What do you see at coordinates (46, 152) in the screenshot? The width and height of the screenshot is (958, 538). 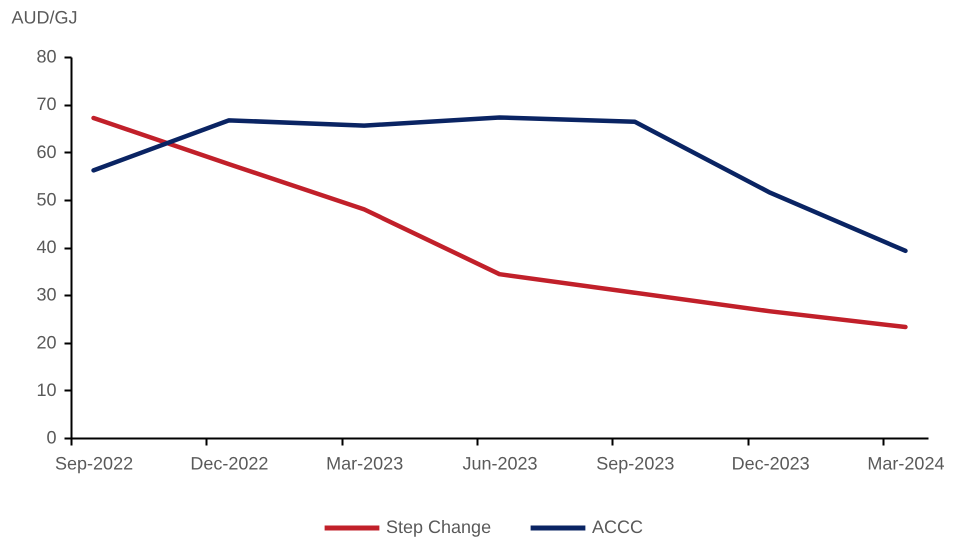 I see `y-tick-label: 60` at bounding box center [46, 152].